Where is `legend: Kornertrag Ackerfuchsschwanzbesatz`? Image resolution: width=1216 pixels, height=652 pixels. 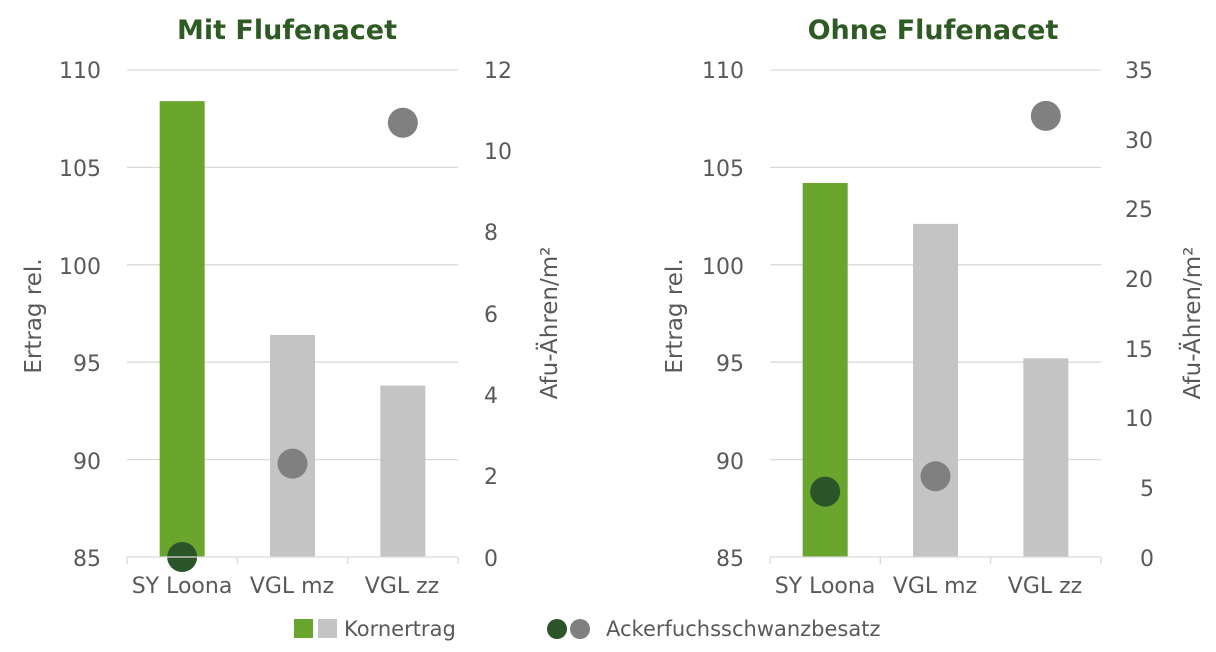 legend: Kornertrag Ackerfuchsschwanzbesatz is located at coordinates (587, 629).